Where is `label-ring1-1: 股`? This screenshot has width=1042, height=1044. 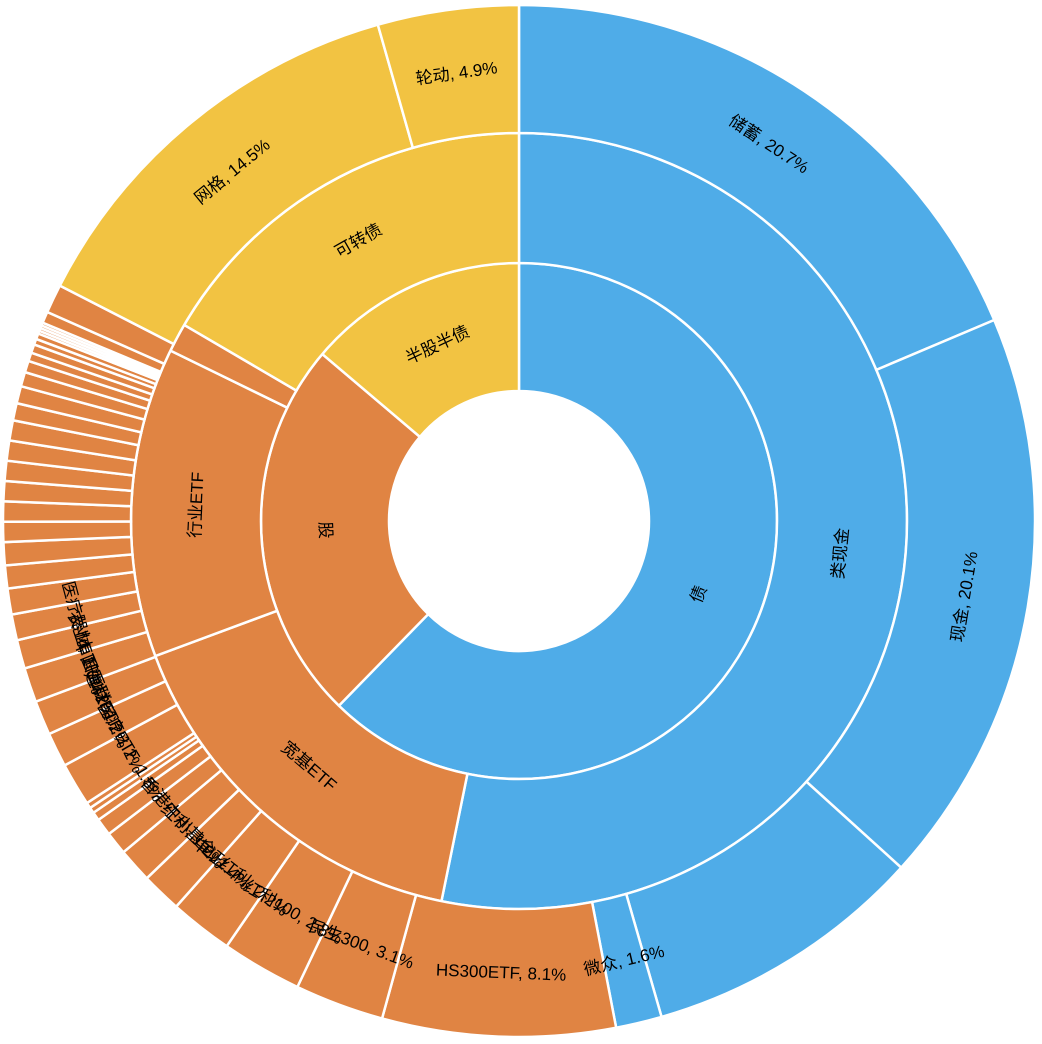 label-ring1-1: 股 is located at coordinates (325, 530).